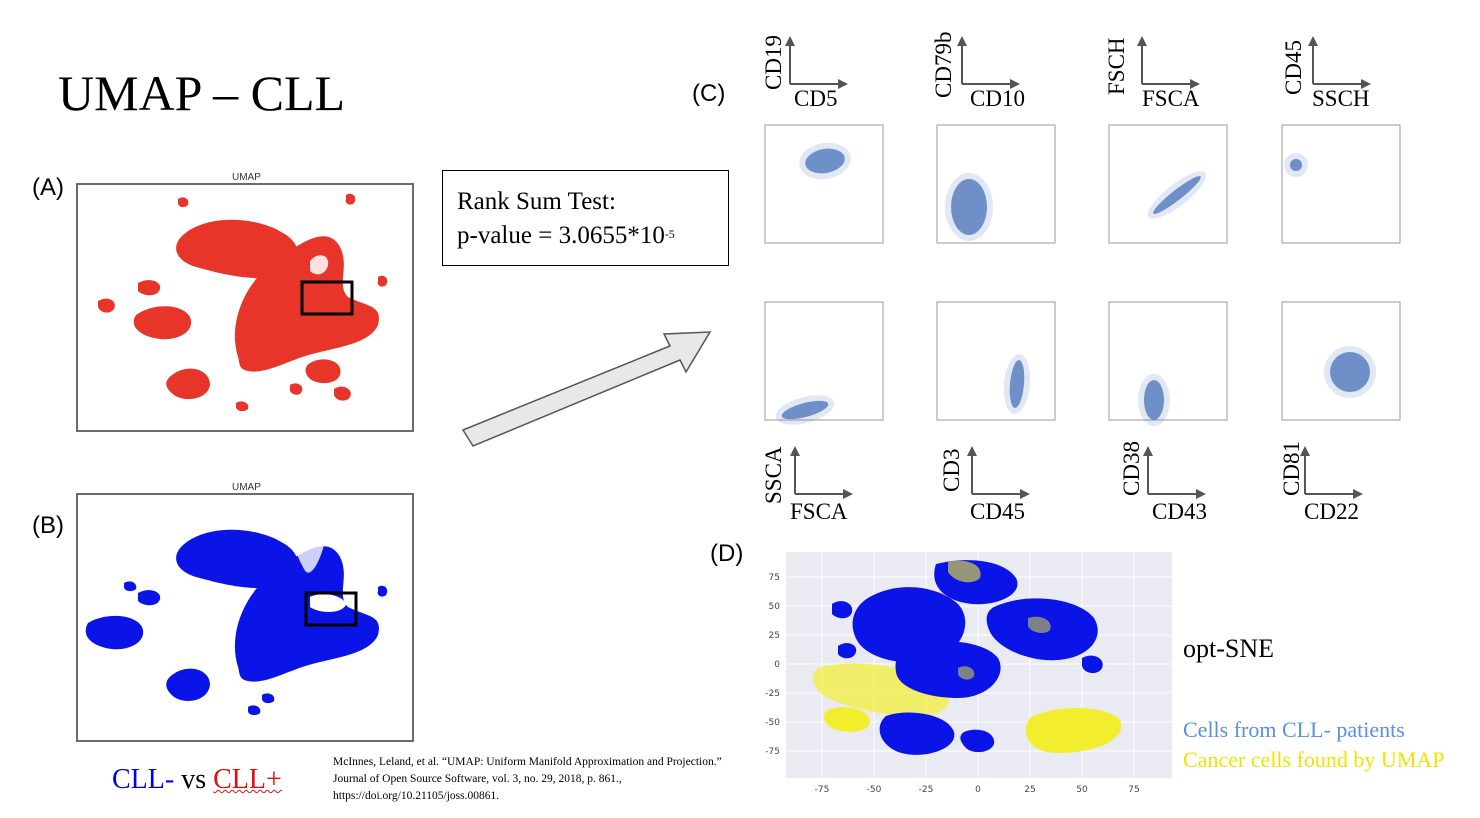 Image resolution: width=1480 pixels, height=818 pixels. Describe the element at coordinates (536, 201) in the screenshot. I see `rank-test-line1: Rank Sum Test:` at that location.